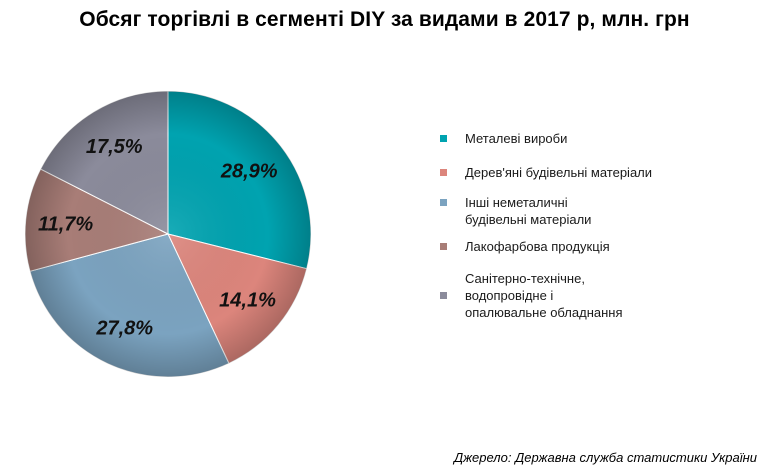  I want to click on slice-label-2: 14,1%, so click(247, 300).